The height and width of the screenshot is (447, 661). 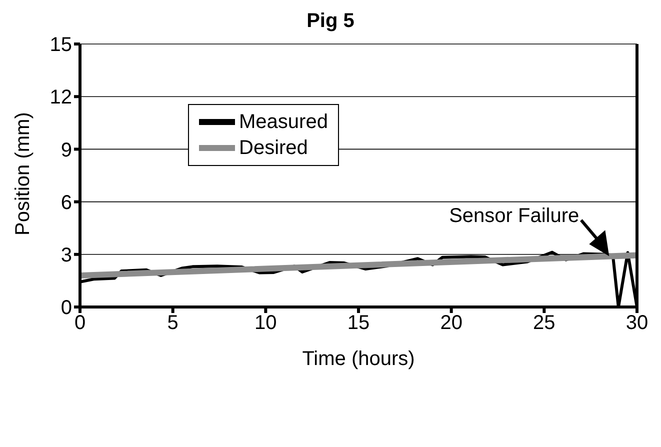 I want to click on legend-label: Desired, so click(x=273, y=148).